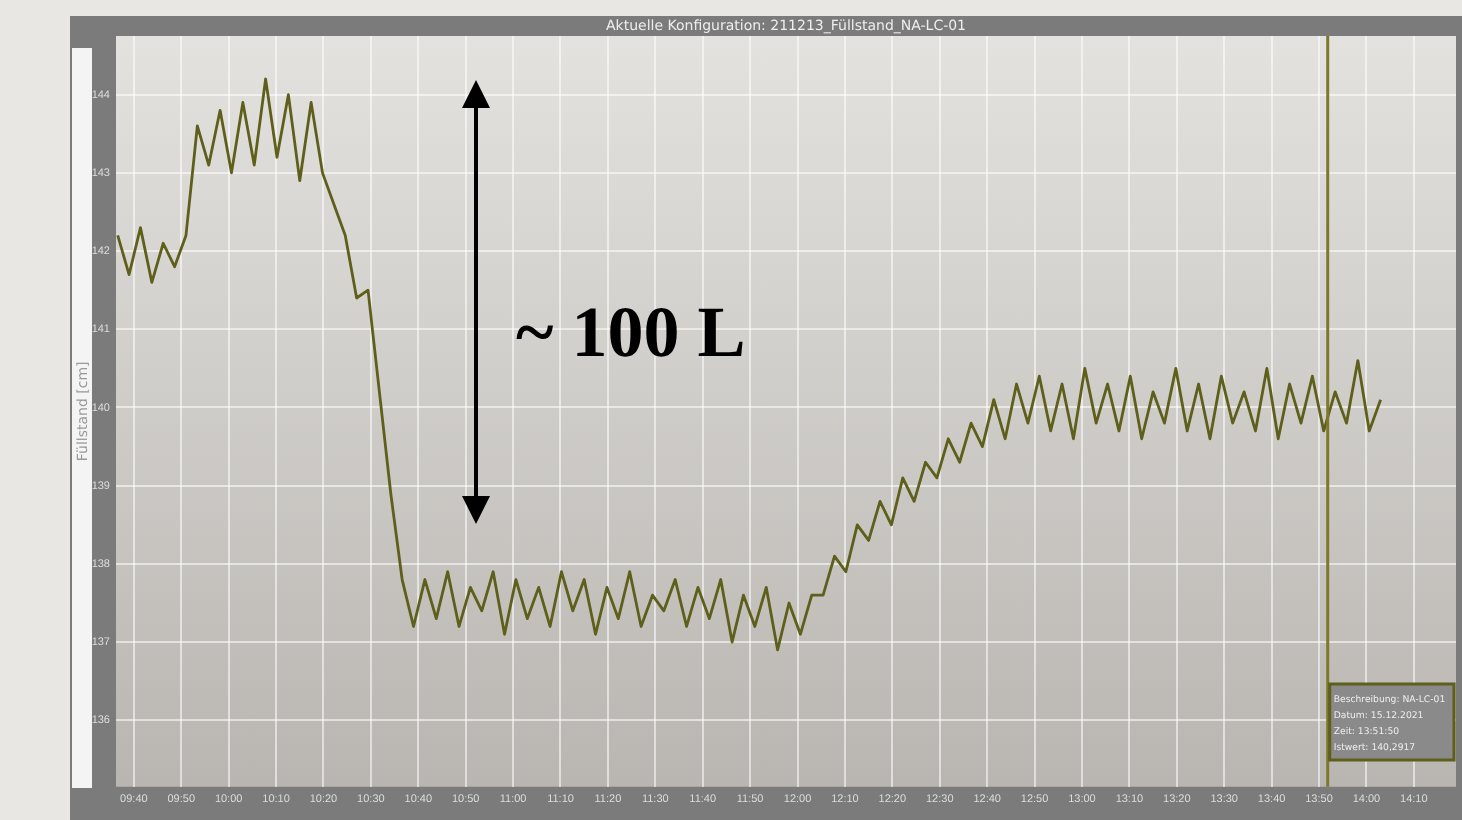 Image resolution: width=1462 pixels, height=820 pixels. I want to click on annotation: ~ 100 L, so click(631, 332).